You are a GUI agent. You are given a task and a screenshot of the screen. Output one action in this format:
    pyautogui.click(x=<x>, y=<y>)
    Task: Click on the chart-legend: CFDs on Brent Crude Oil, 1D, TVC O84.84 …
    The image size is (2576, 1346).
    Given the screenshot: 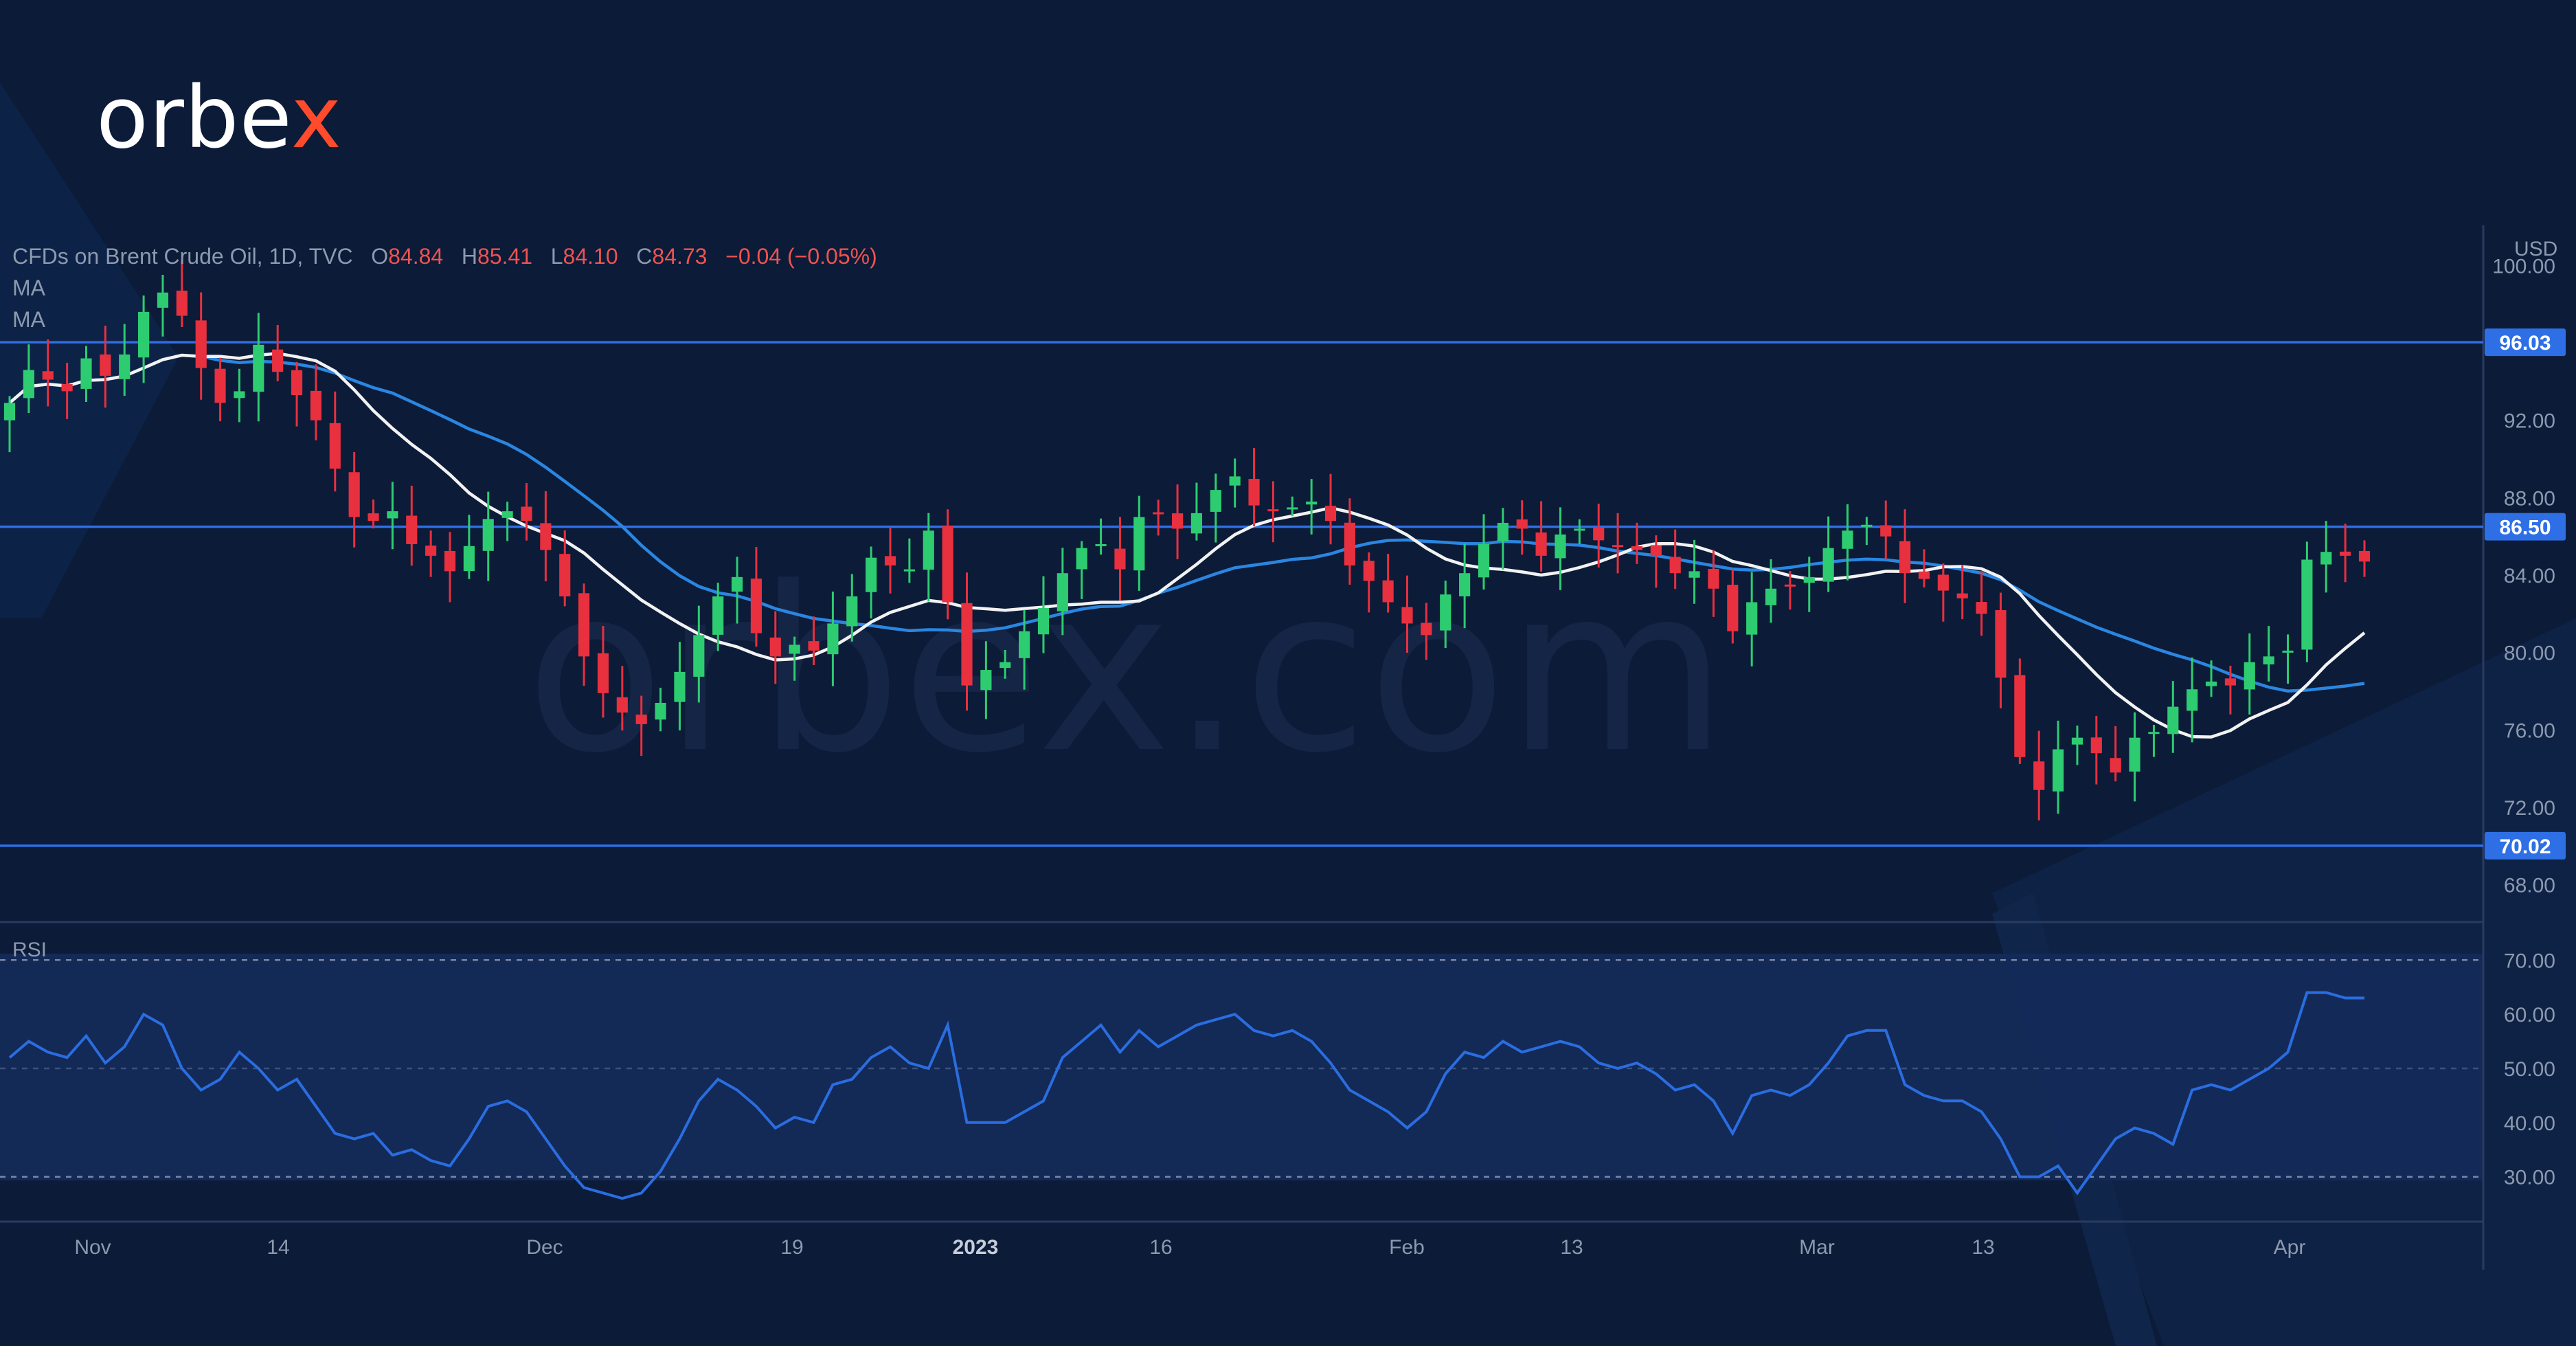 What is the action you would take?
    pyautogui.click(x=444, y=287)
    